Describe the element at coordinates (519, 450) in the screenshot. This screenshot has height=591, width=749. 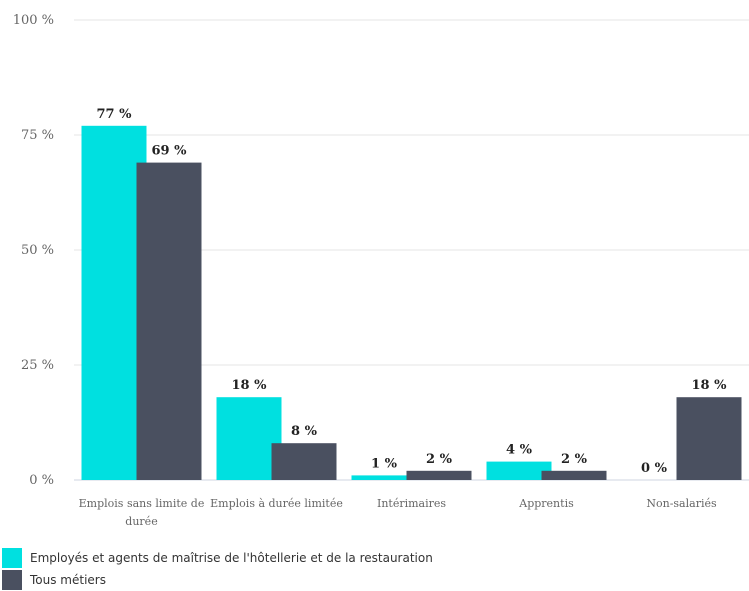
I see `data-label: 4 %` at that location.